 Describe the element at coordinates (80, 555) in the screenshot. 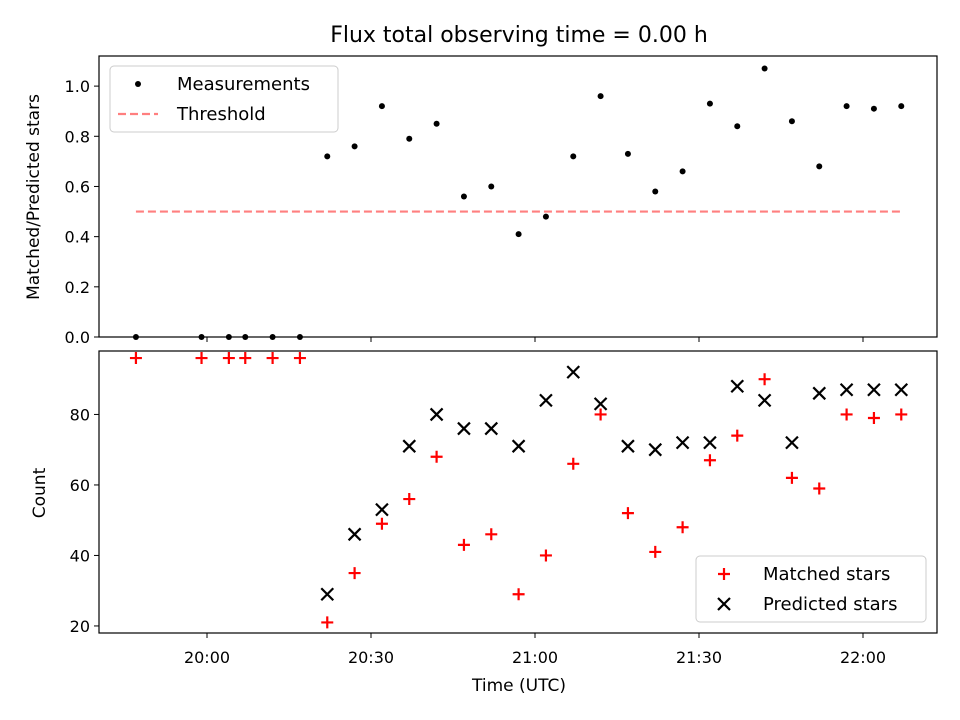

I see `y-tick-label: 40` at that location.